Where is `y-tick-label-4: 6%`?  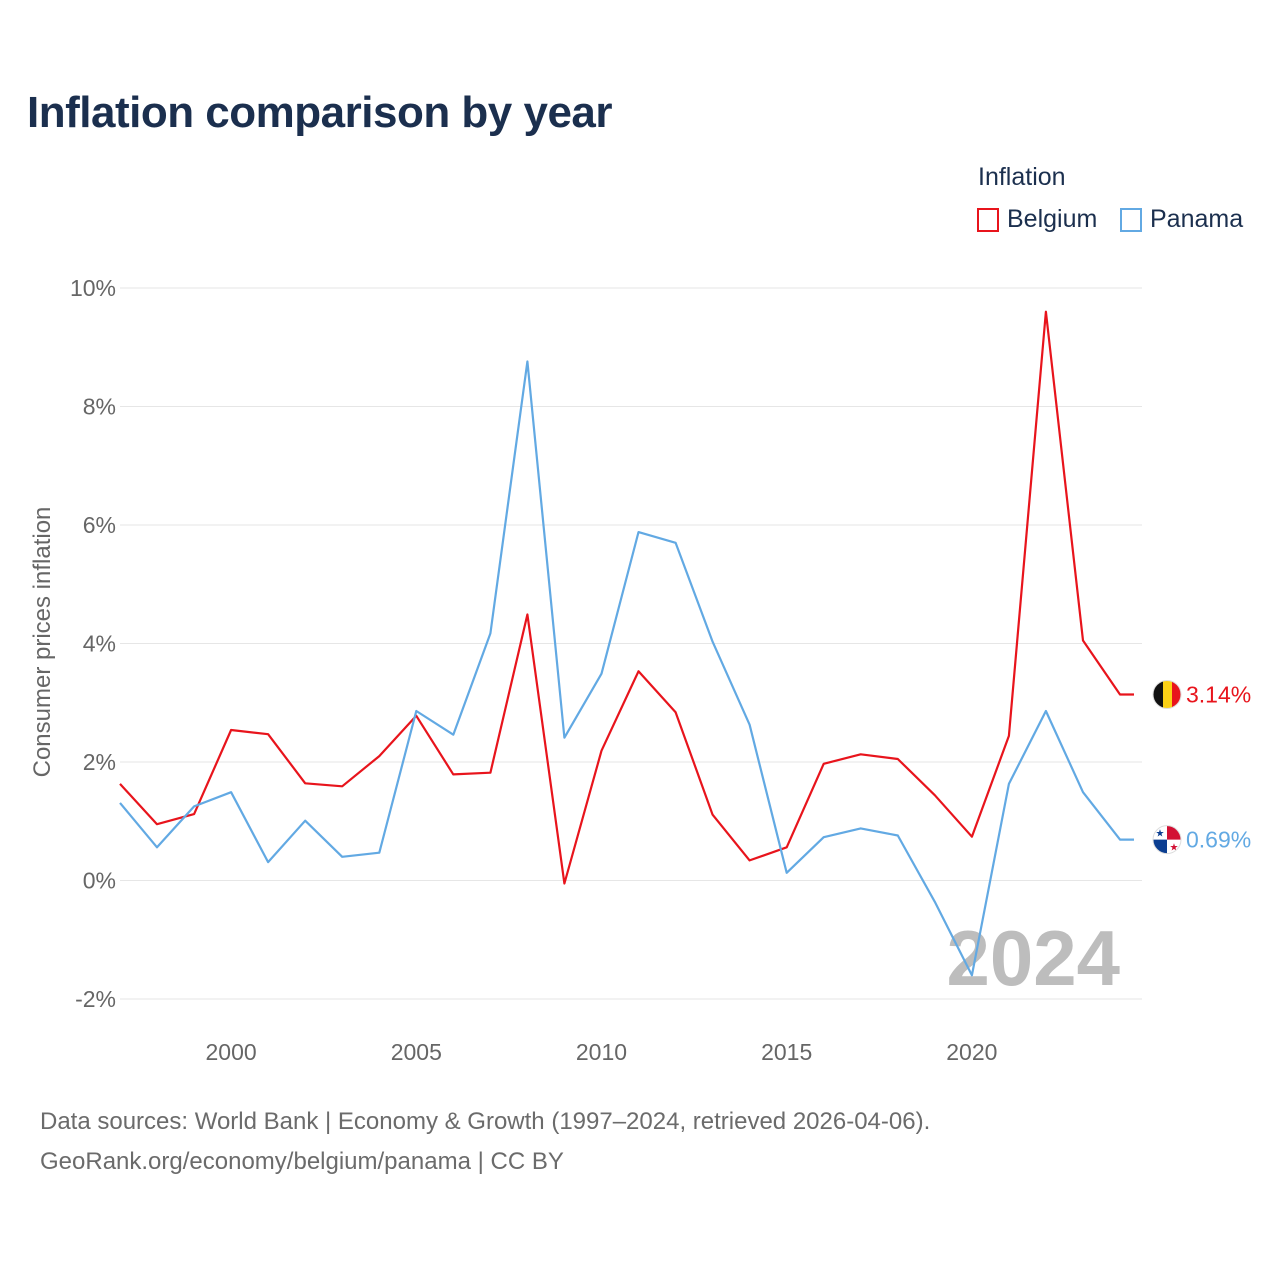
y-tick-label-4: 6% is located at coordinates (99, 525).